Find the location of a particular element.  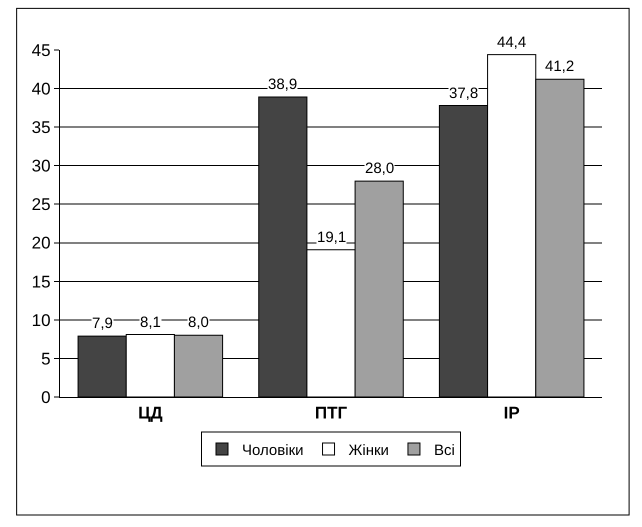

x-tick-label: ІР is located at coordinates (512, 412).